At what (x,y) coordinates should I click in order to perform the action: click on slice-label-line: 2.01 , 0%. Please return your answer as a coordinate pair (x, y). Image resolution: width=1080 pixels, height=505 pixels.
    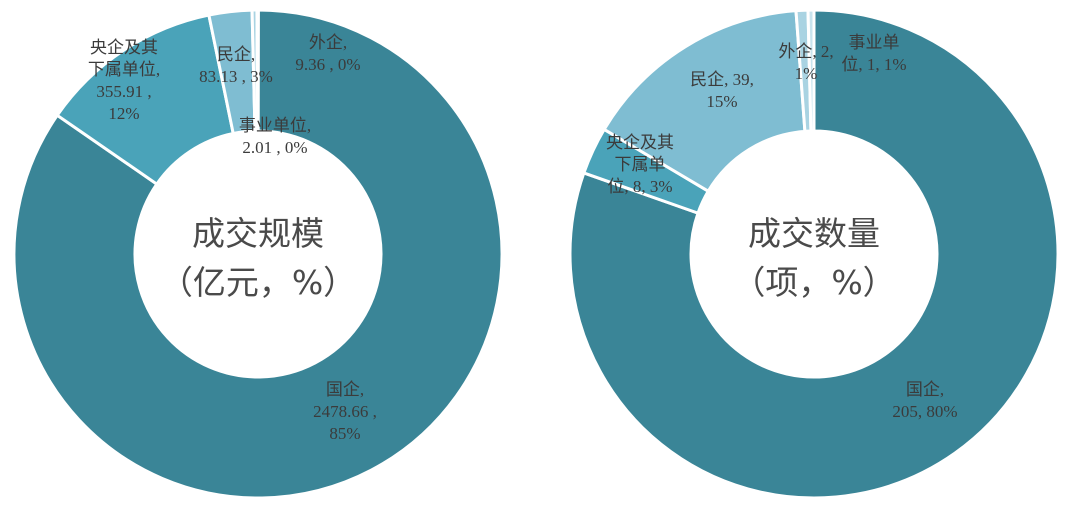
    Looking at the image, I should click on (274, 147).